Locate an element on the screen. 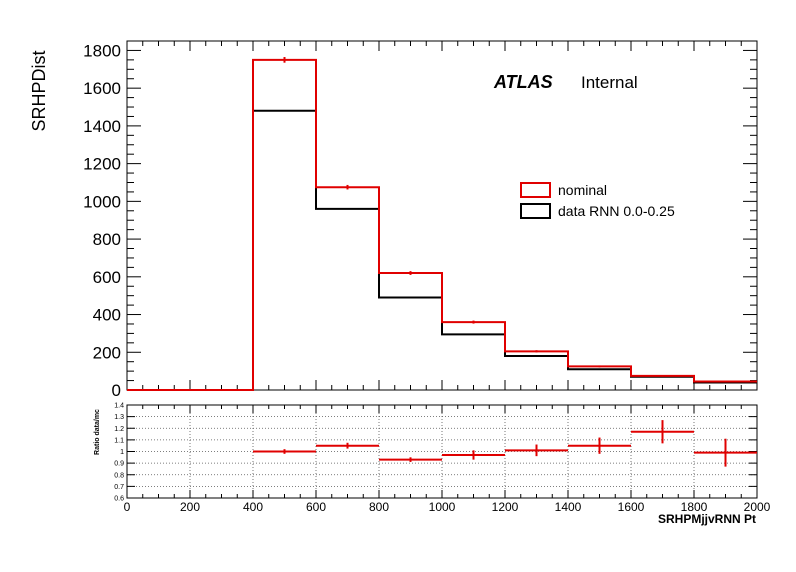 This screenshot has width=796, height=572. legend-swatch-nominal is located at coordinates (535, 190).